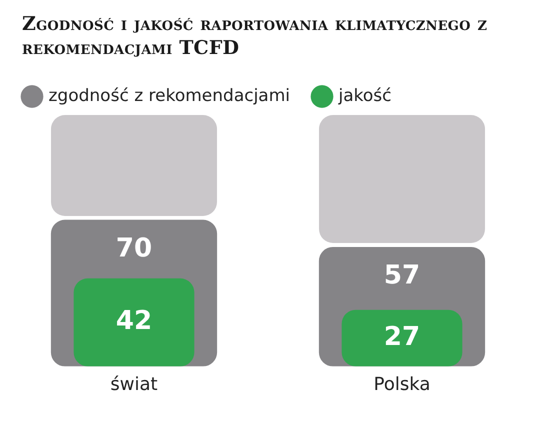 The height and width of the screenshot is (431, 536). What do you see at coordinates (402, 275) in the screenshot?
I see `data-label: 57` at bounding box center [402, 275].